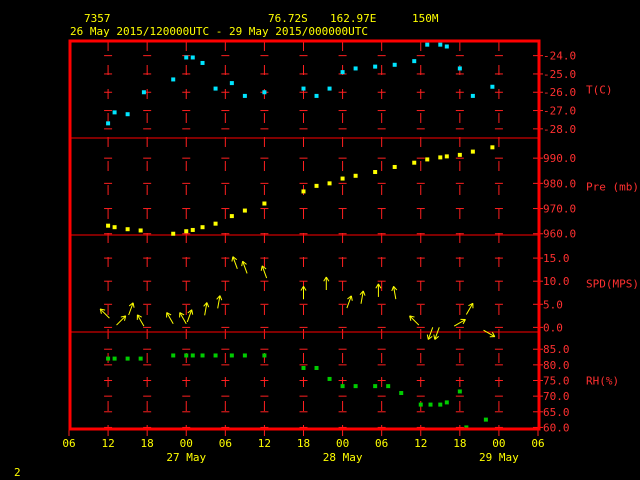 The width and height of the screenshot is (640, 480). What do you see at coordinates (97, 18) in the screenshot?
I see `station-id: 7357` at bounding box center [97, 18].